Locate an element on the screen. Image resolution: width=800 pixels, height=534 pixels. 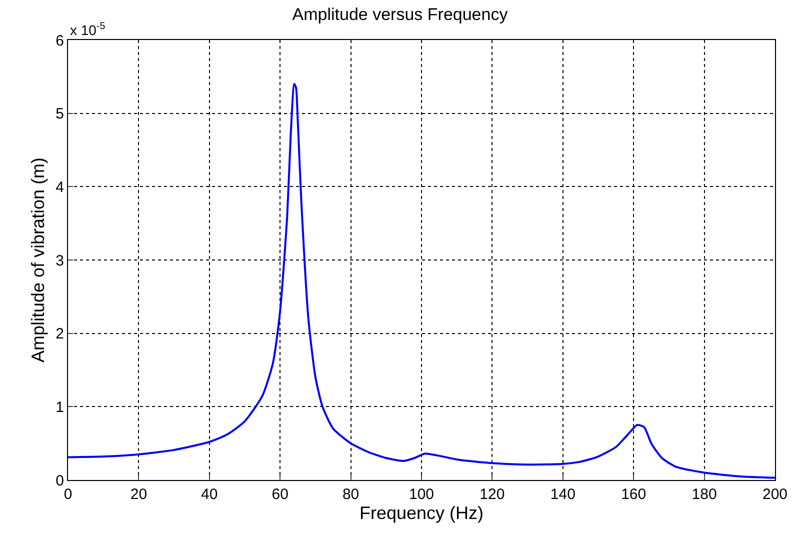
y-tick-label: 4 is located at coordinates (60, 187).